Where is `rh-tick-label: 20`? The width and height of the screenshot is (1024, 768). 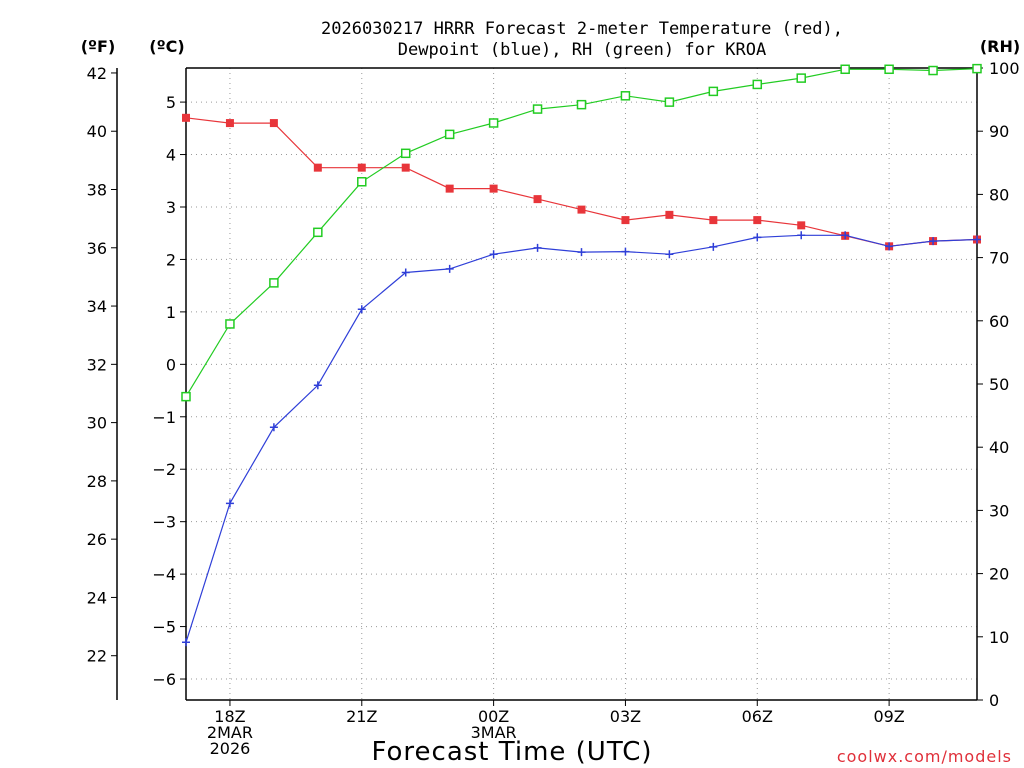 rh-tick-label: 20 is located at coordinates (999, 574).